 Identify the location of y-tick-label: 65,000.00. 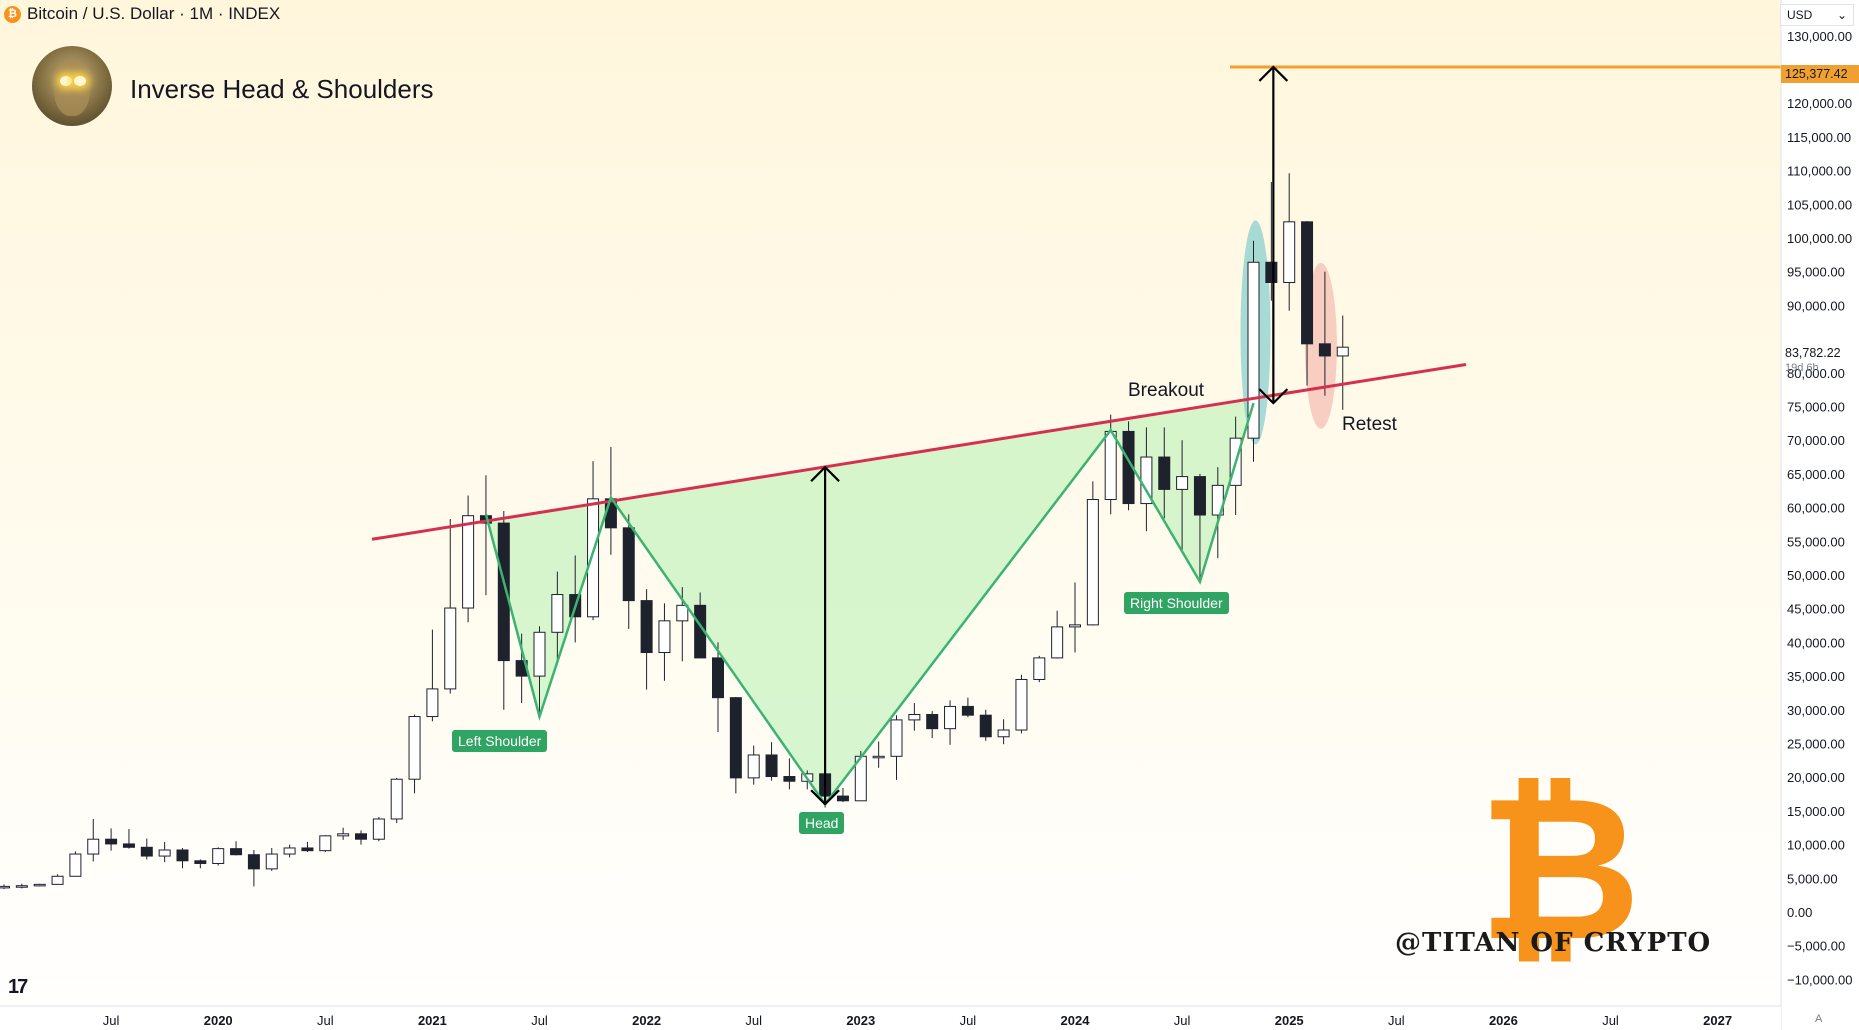
(1816, 474).